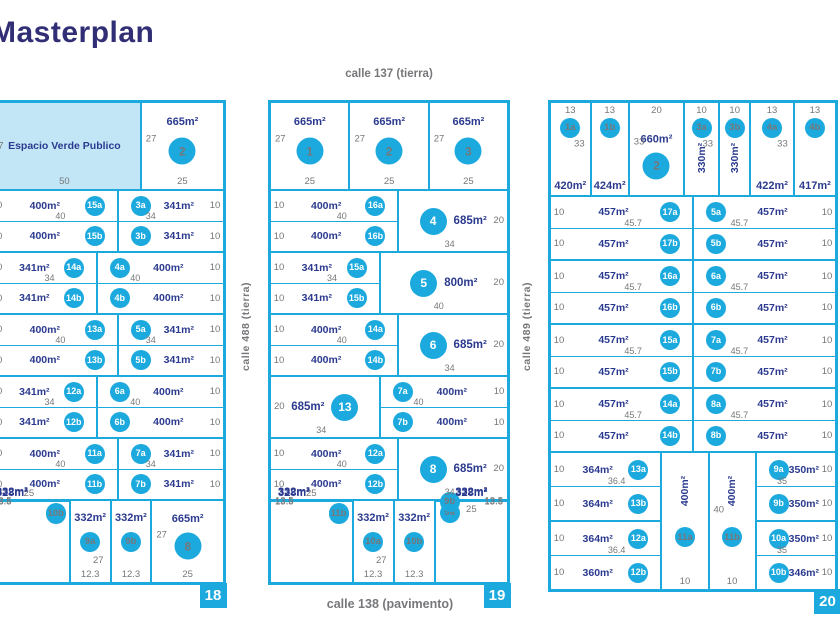 The image size is (840, 630). What do you see at coordinates (442, 407) in the screenshot?
I see `band-right: 7a 400m² 10 40 7b 400m² 10` at bounding box center [442, 407].